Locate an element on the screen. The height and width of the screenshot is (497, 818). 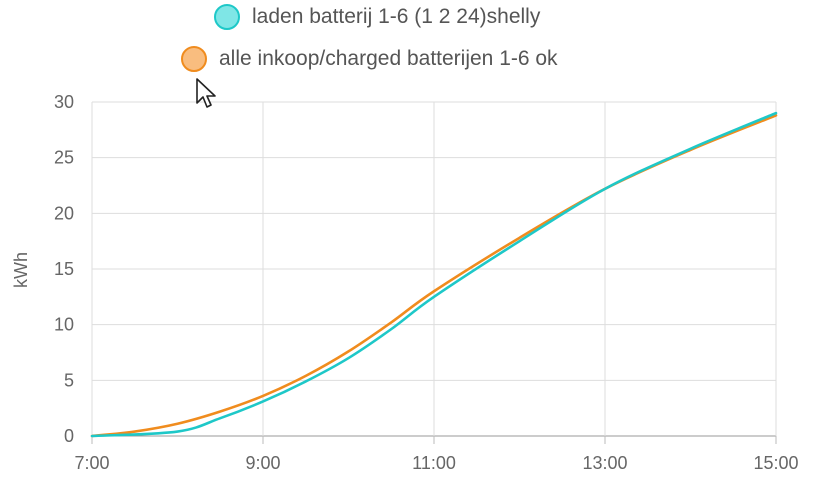
y-tick-label: 10 is located at coordinates (64, 325).